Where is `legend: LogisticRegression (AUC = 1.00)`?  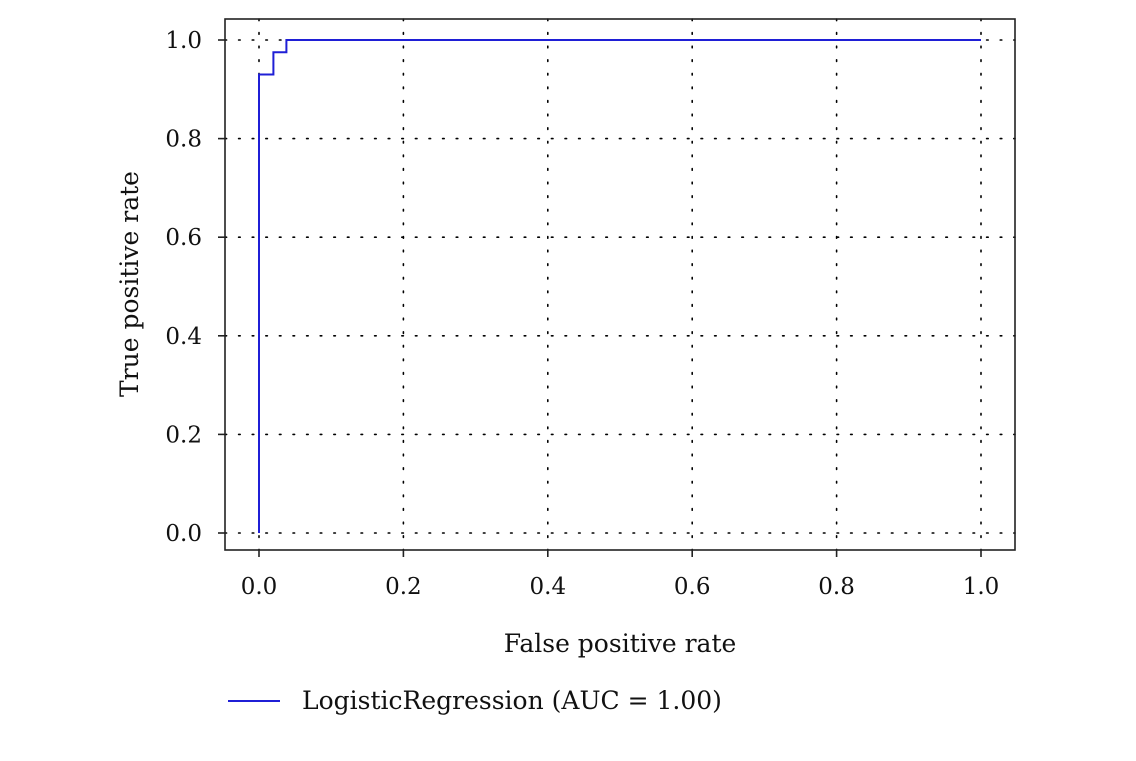 legend: LogisticRegression (AUC = 1.00) is located at coordinates (475, 700).